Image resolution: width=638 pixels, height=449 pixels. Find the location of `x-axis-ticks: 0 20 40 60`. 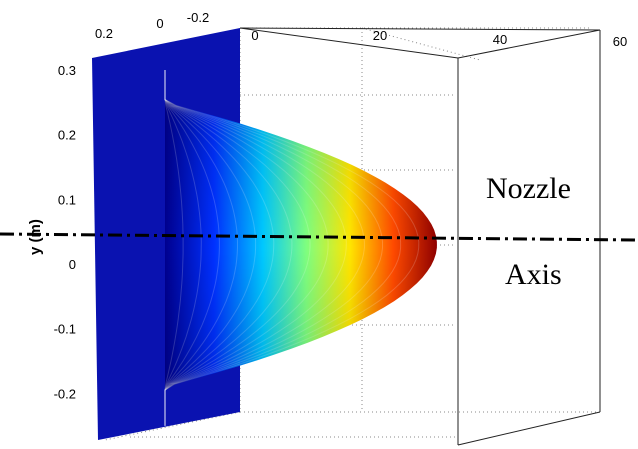

x-axis-ticks: 0 20 40 60 is located at coordinates (439, 38).